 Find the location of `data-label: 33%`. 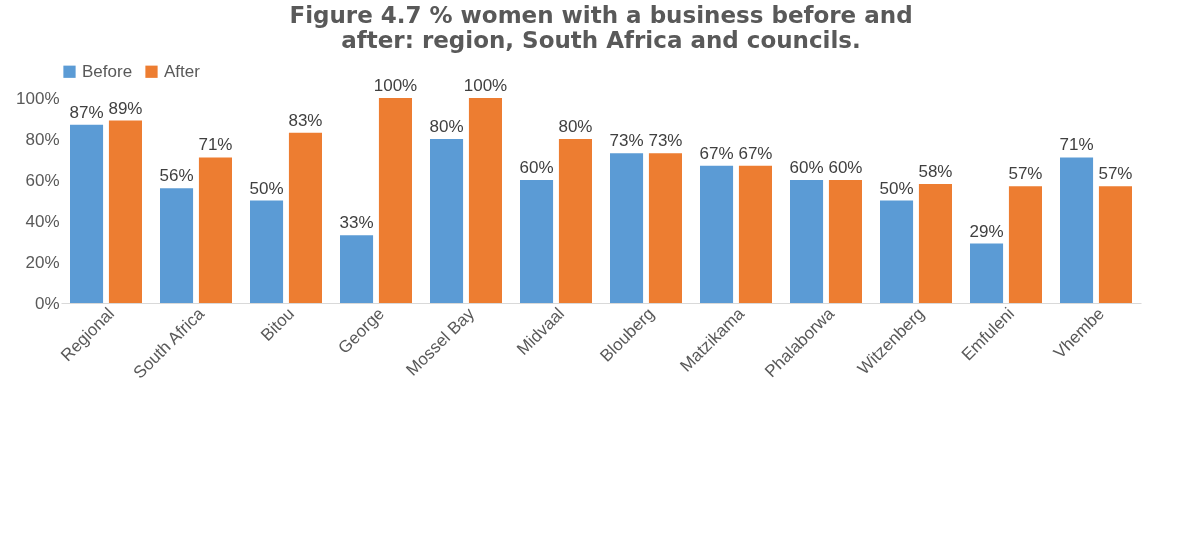

data-label: 33% is located at coordinates (356, 223).